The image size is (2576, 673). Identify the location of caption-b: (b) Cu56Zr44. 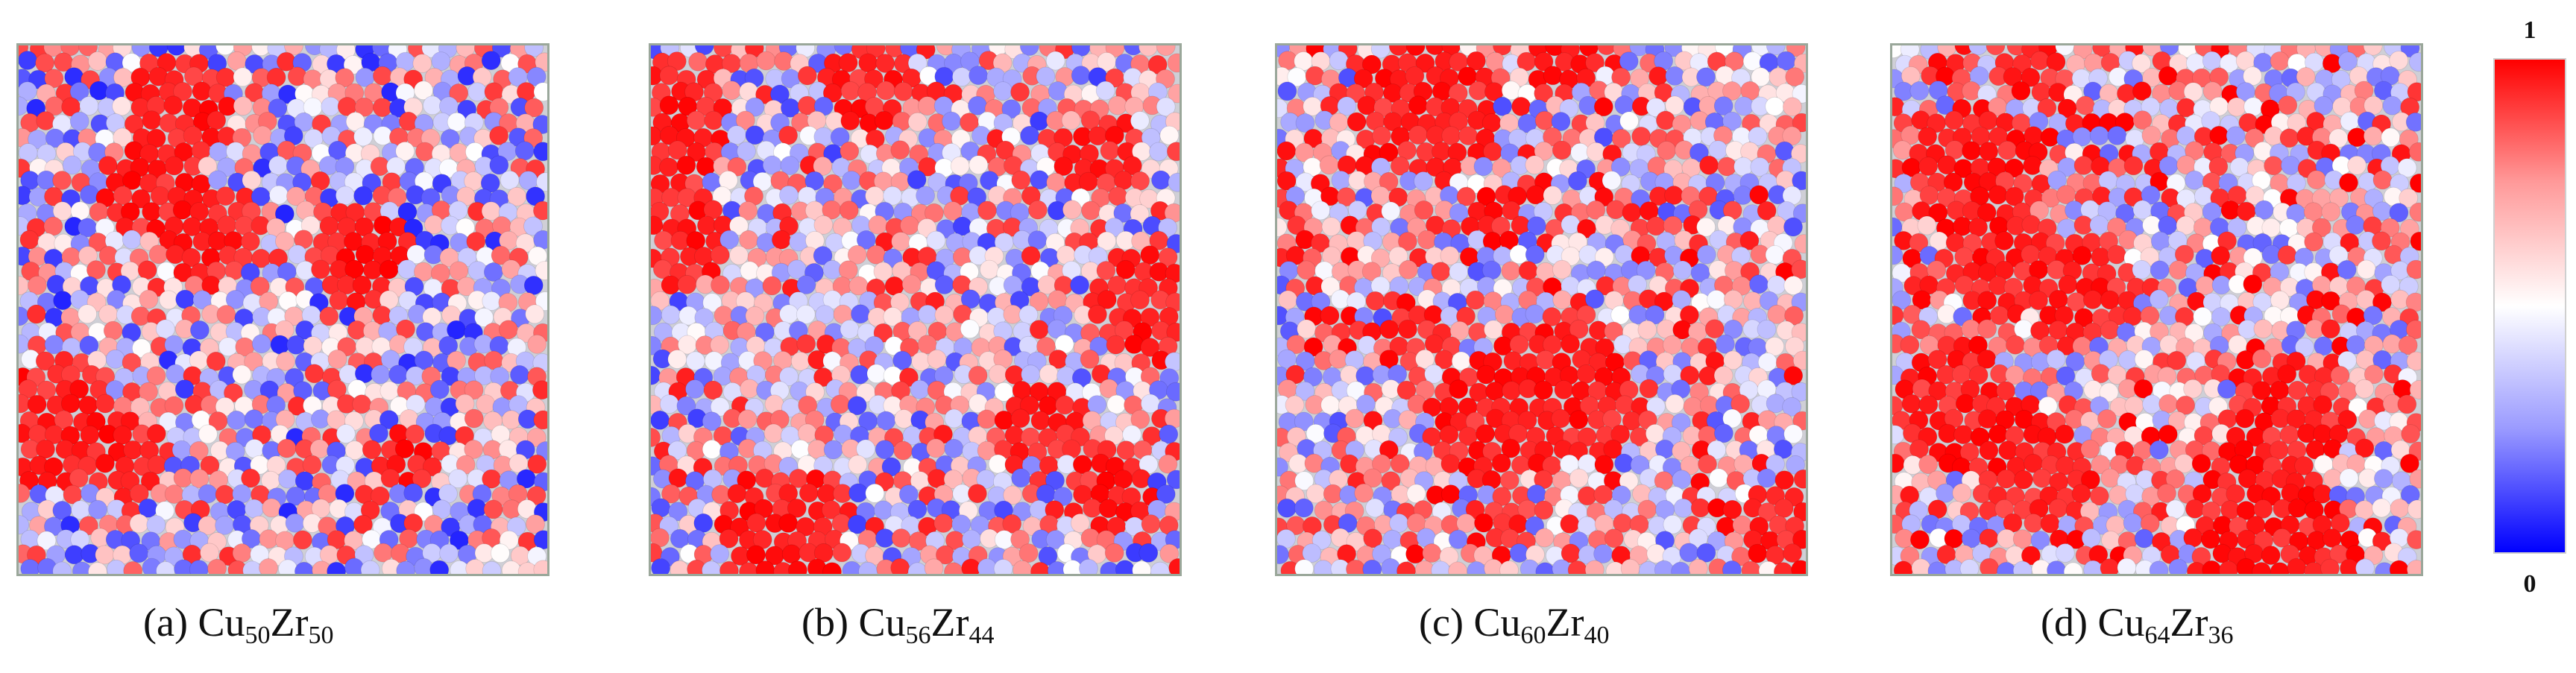
(898, 624).